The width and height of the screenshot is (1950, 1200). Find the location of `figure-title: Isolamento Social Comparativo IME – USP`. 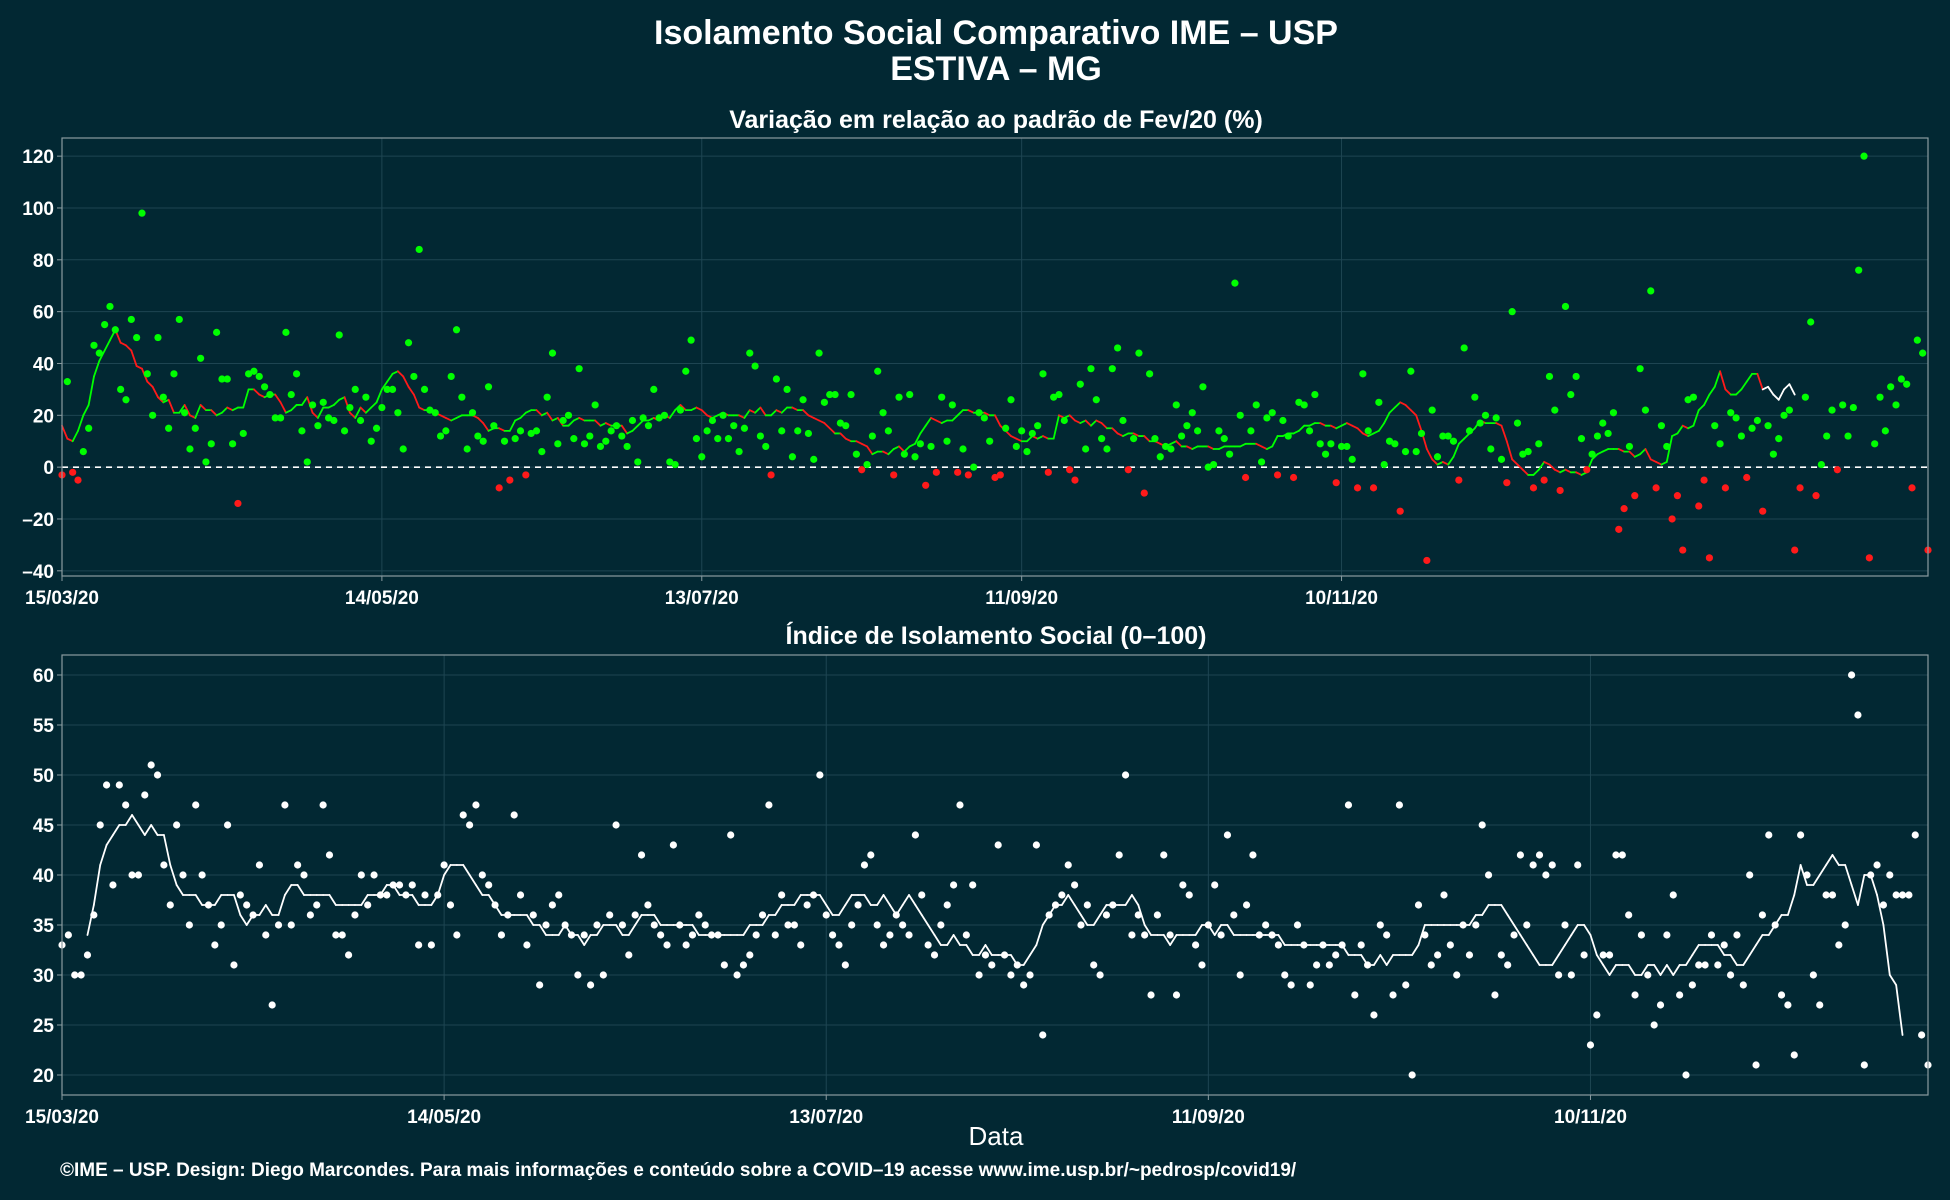

figure-title: Isolamento Social Comparativo IME – USP is located at coordinates (996, 33).